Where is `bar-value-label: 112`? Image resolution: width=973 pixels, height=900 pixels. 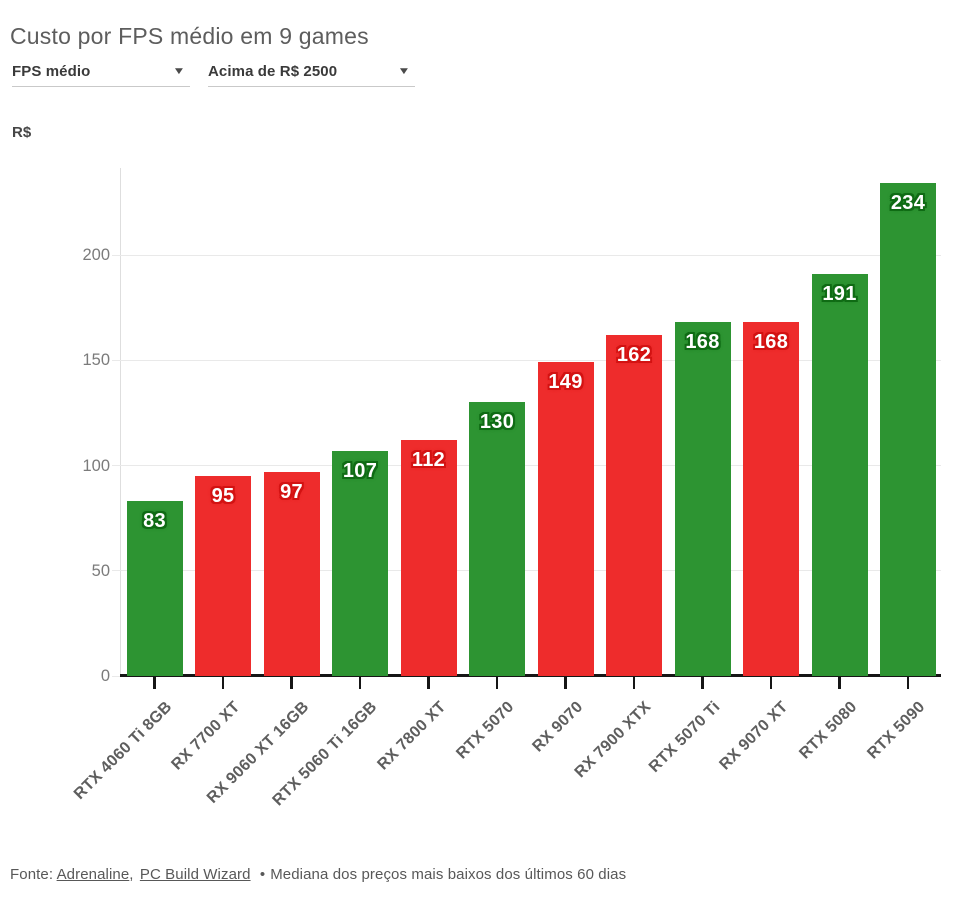
bar-value-label: 112 is located at coordinates (428, 460).